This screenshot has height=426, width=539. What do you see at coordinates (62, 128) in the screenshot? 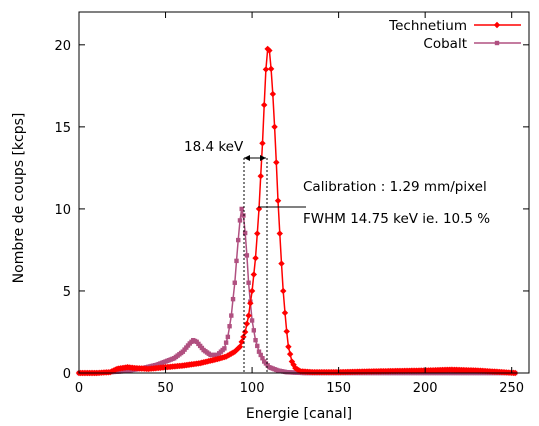
I see `y-tick-label: 15` at bounding box center [62, 128].